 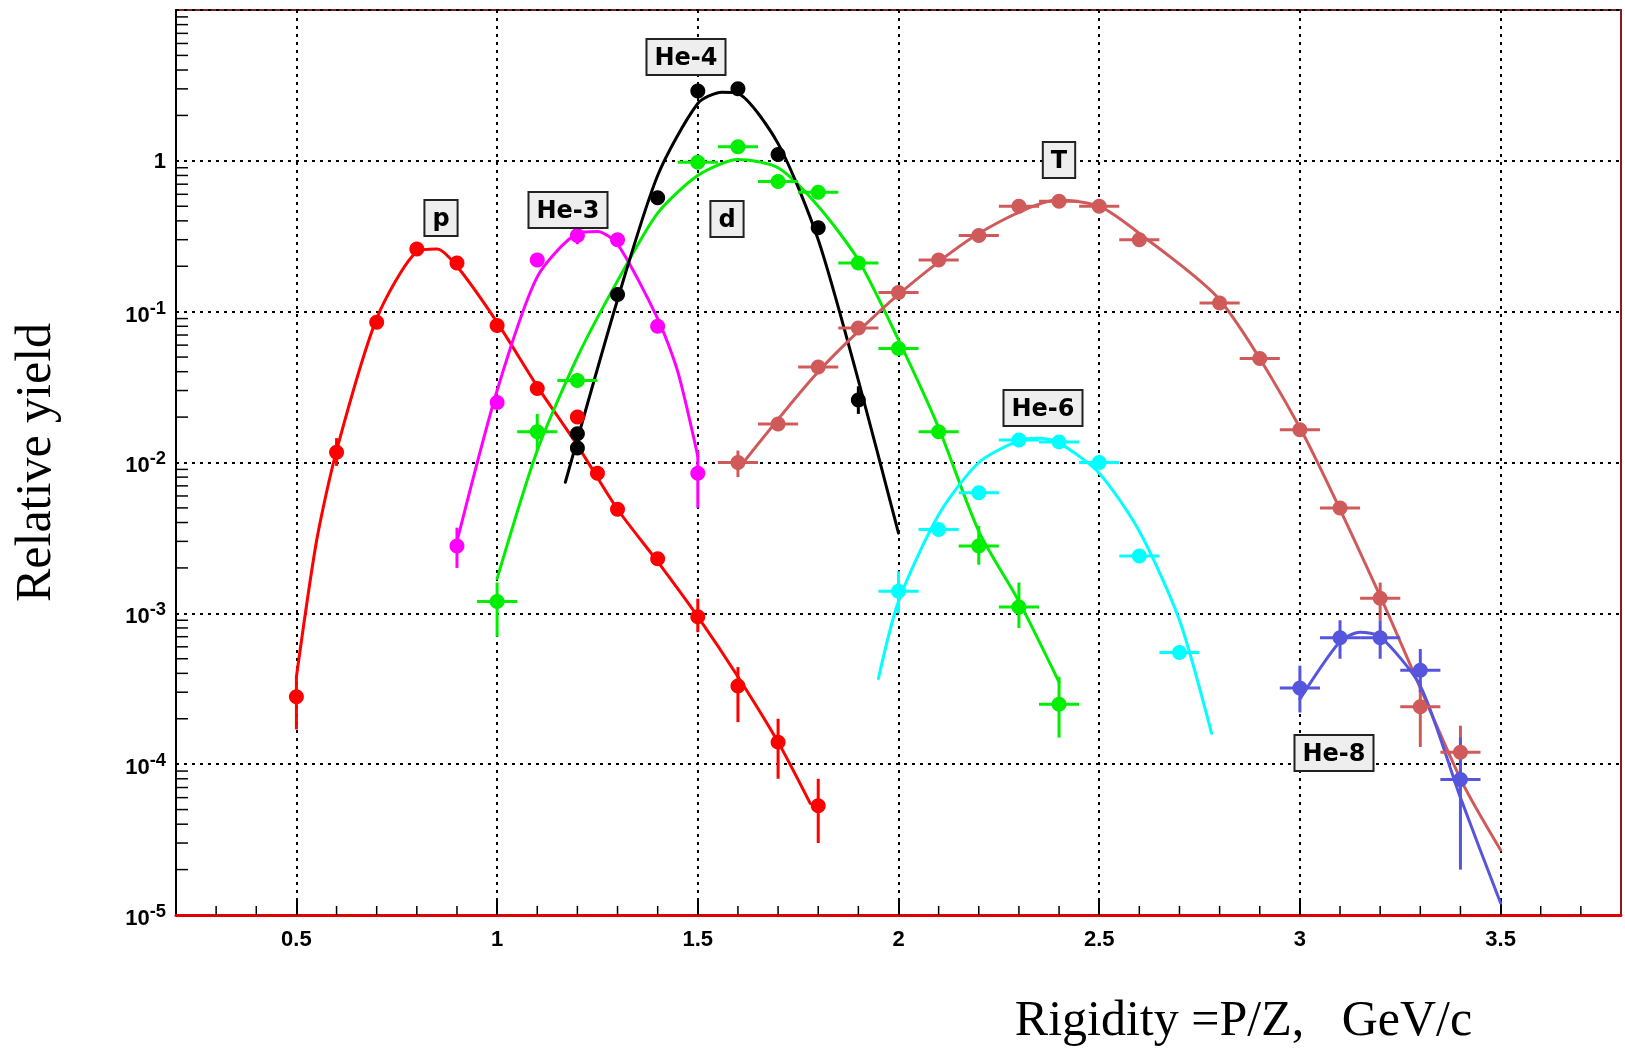 I want to click on annotation: He-4, so click(x=686, y=57).